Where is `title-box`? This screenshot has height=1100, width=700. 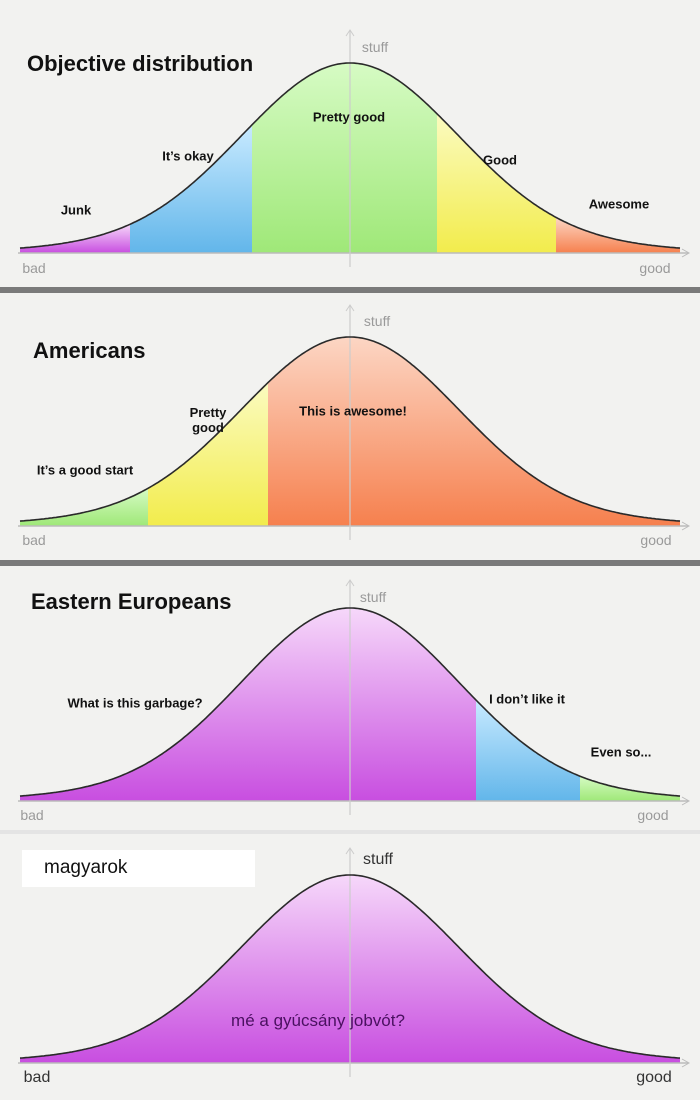
title-box is located at coordinates (138, 868).